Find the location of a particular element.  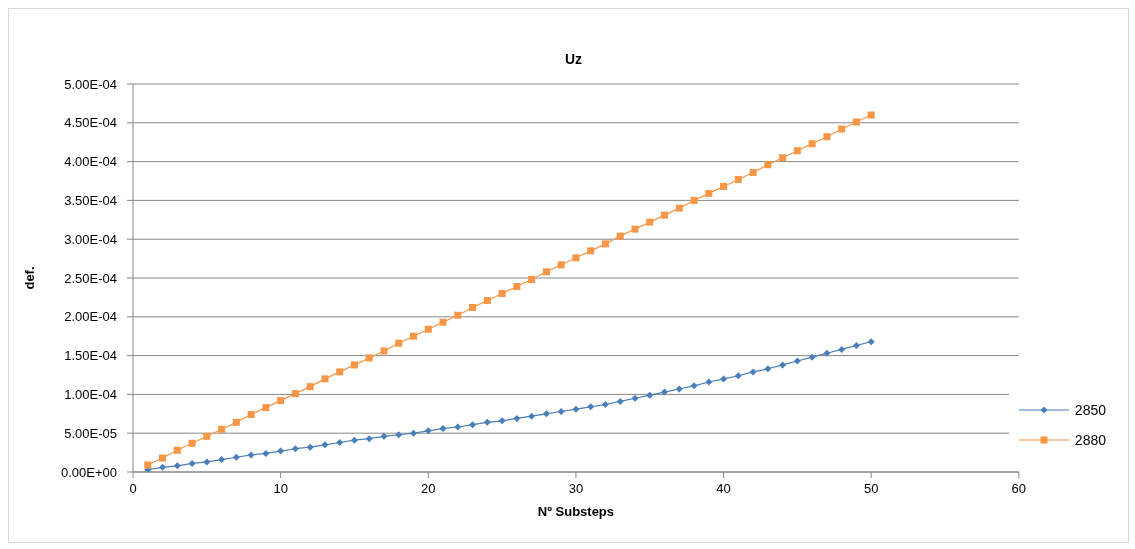

y-tick-label: 1.50E-04 is located at coordinates (90, 356).